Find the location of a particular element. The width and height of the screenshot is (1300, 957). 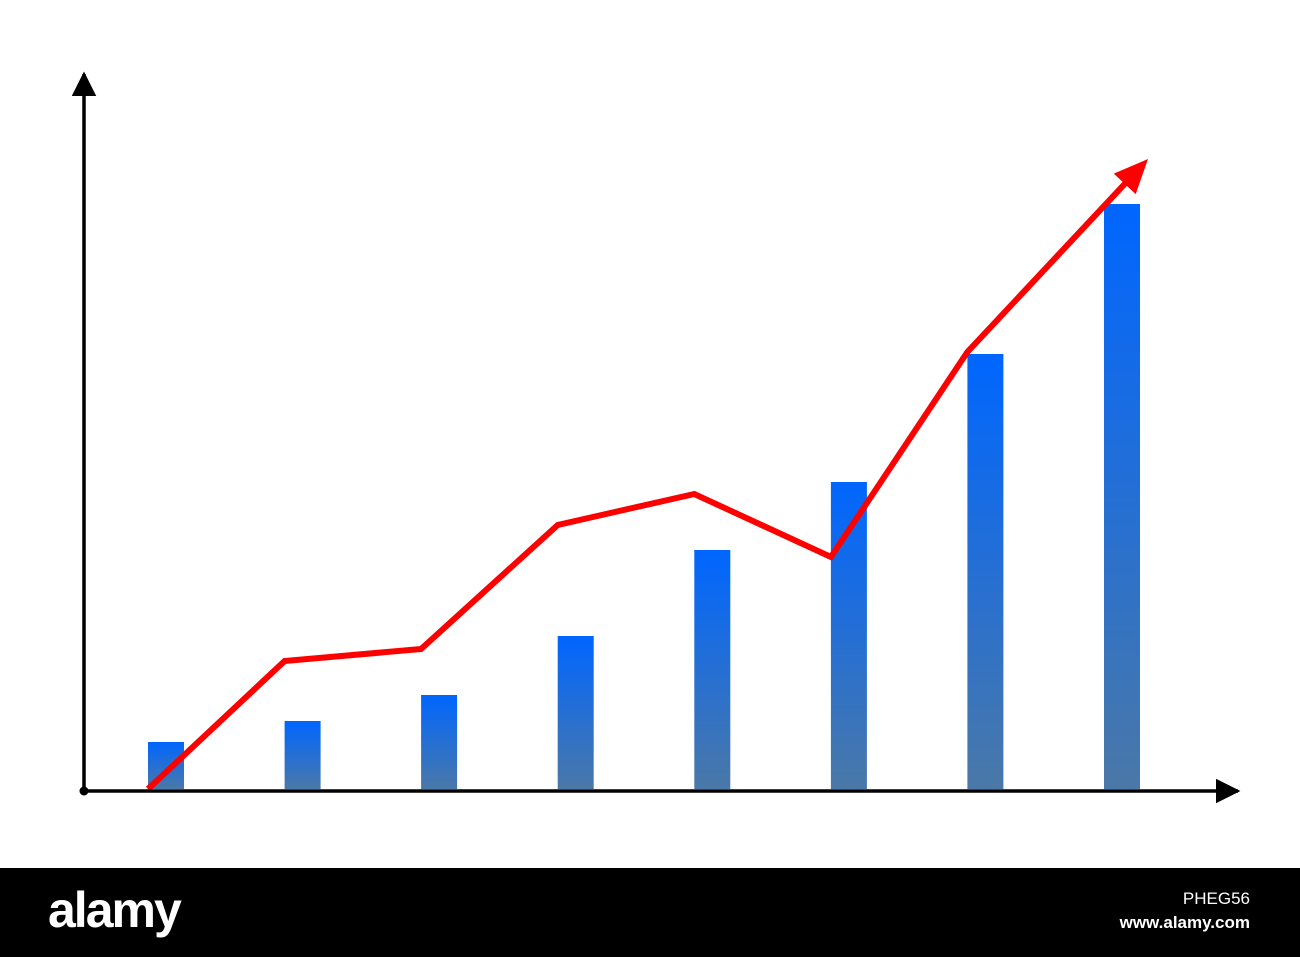

watermark-footer: alamy PHEG56 www.alamy.com is located at coordinates (650, 912).